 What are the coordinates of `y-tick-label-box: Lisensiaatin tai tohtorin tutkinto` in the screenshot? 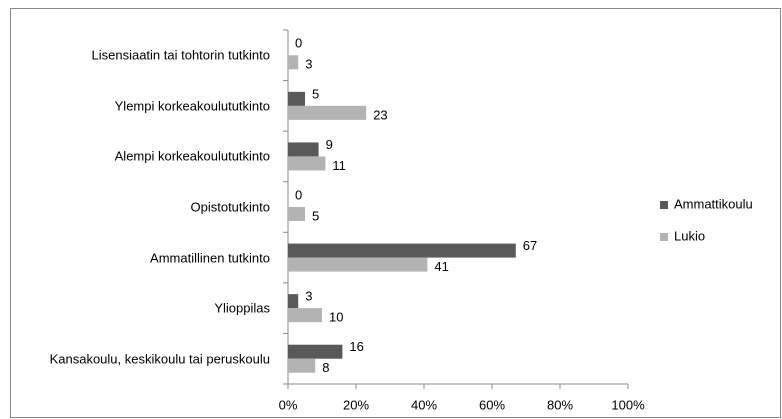 It's located at (141, 55).